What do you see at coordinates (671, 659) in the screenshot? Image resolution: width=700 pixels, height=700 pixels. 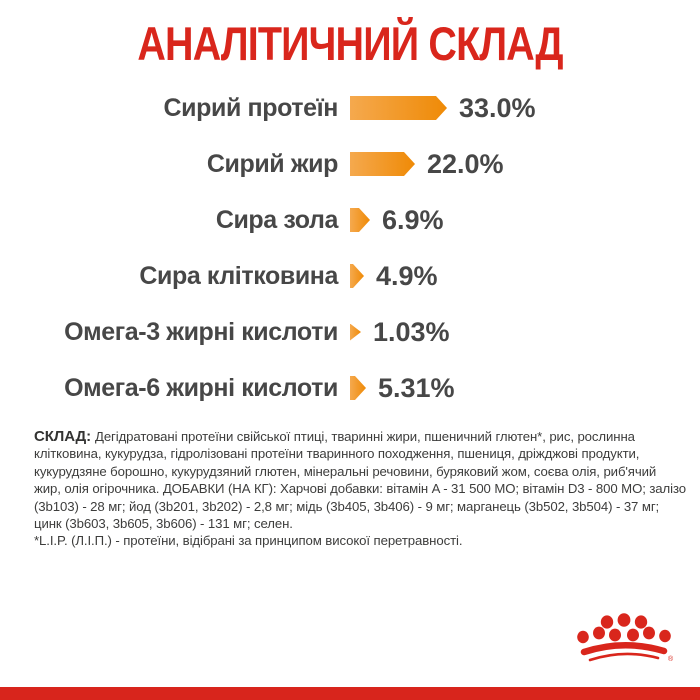 I see `registered-trademark-symbol: ®` at bounding box center [671, 659].